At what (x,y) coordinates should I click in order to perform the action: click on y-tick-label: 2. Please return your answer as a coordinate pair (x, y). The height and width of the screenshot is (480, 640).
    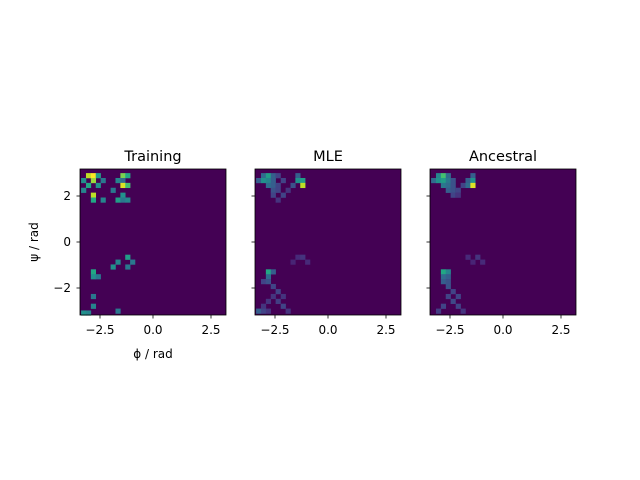
    Looking at the image, I should click on (67, 196).